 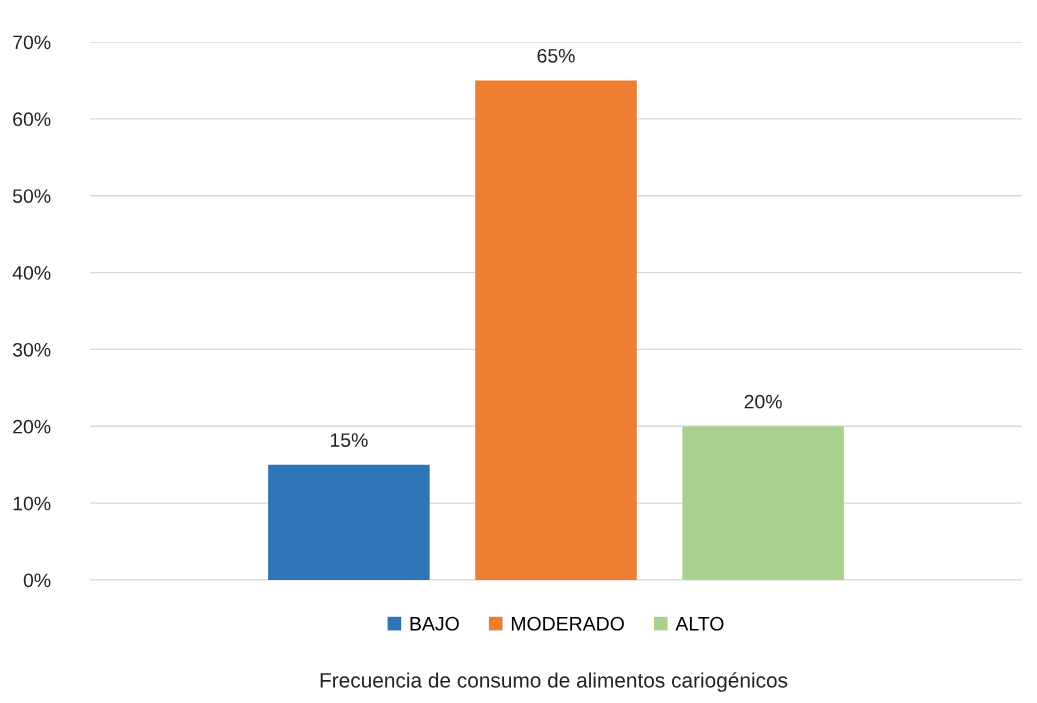 What do you see at coordinates (31, 273) in the screenshot?
I see `y-tick-label: 40%` at bounding box center [31, 273].